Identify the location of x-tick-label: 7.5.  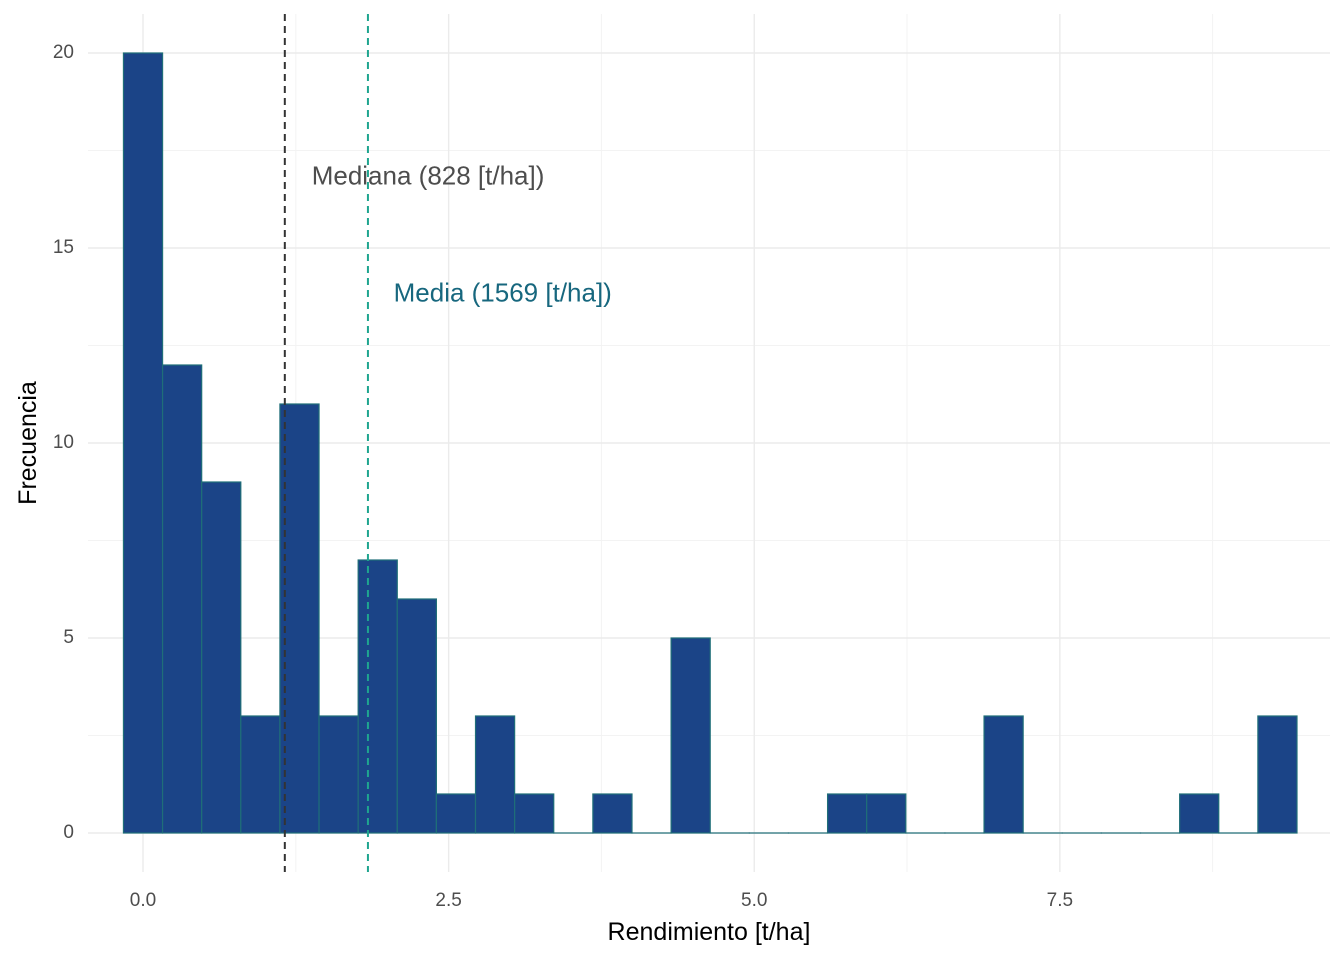
(1060, 900).